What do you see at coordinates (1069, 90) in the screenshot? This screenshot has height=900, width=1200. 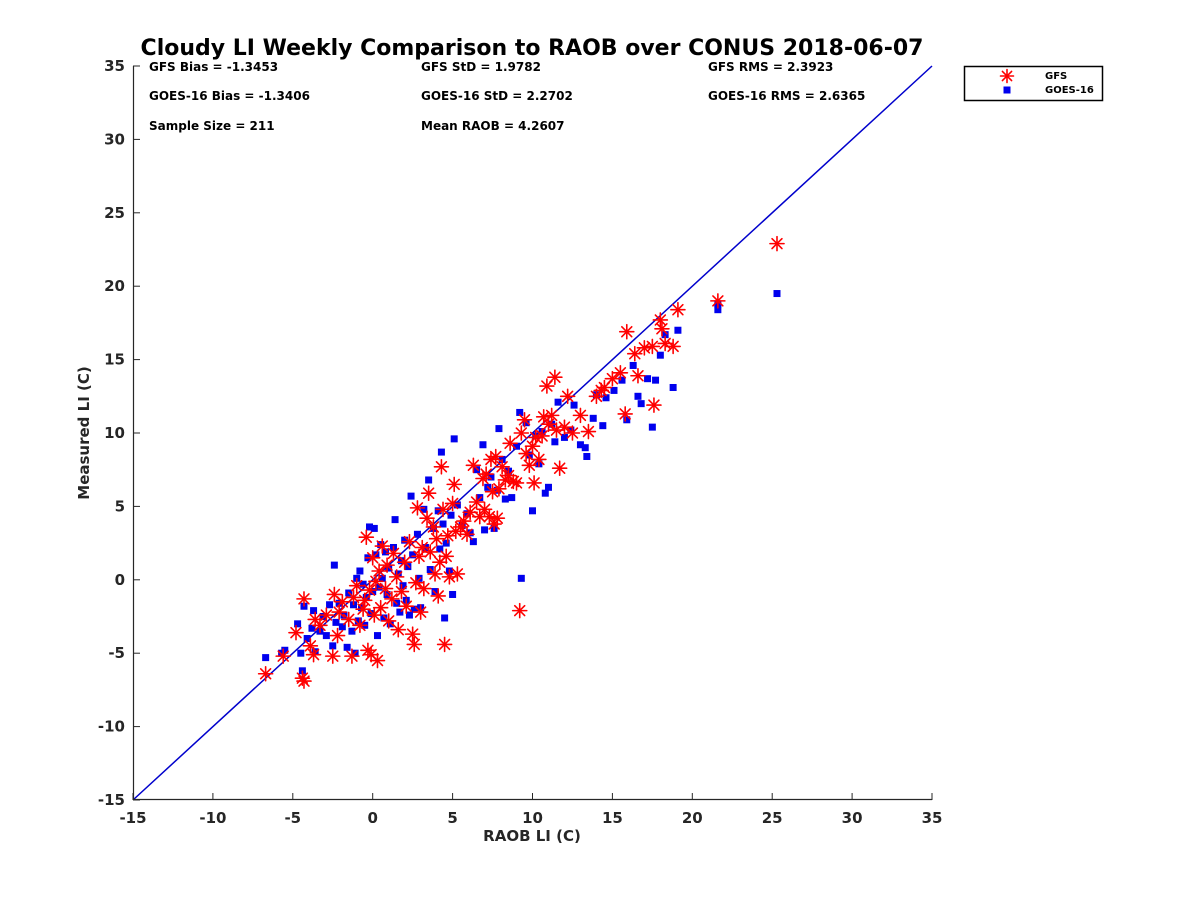 I see `legend-goes-label: GOES-16` at bounding box center [1069, 90].